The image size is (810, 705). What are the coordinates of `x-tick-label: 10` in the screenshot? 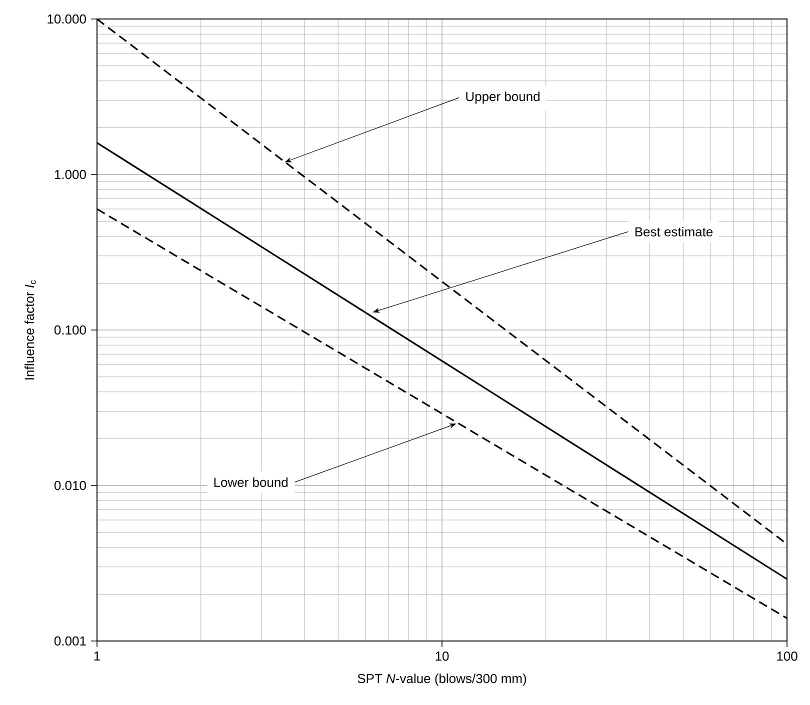 It's located at (442, 656).